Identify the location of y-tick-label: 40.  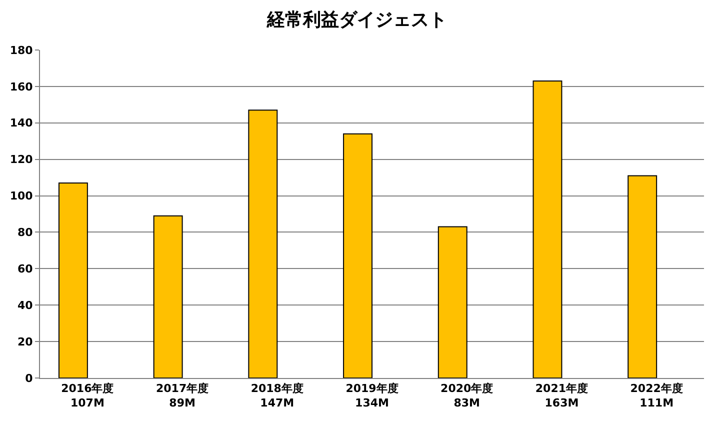
(25, 305).